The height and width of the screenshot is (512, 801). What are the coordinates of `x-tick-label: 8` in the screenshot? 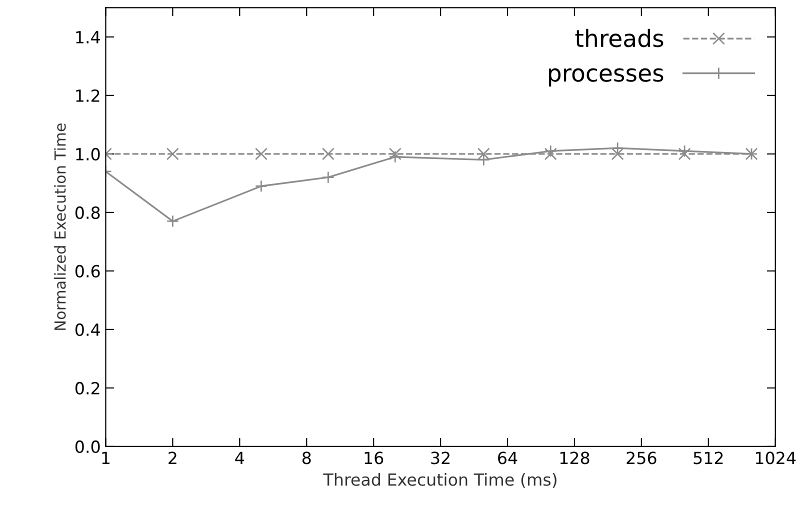 It's located at (306, 458).